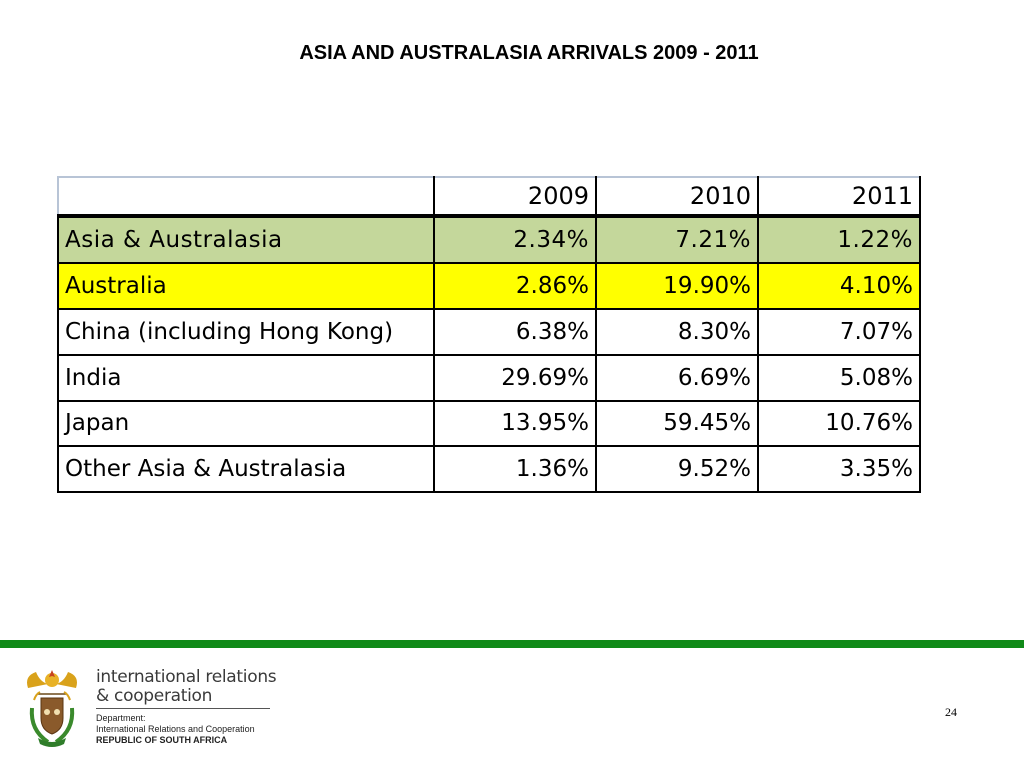  What do you see at coordinates (839, 286) in the screenshot?
I see `value-2011: 4.10%` at bounding box center [839, 286].